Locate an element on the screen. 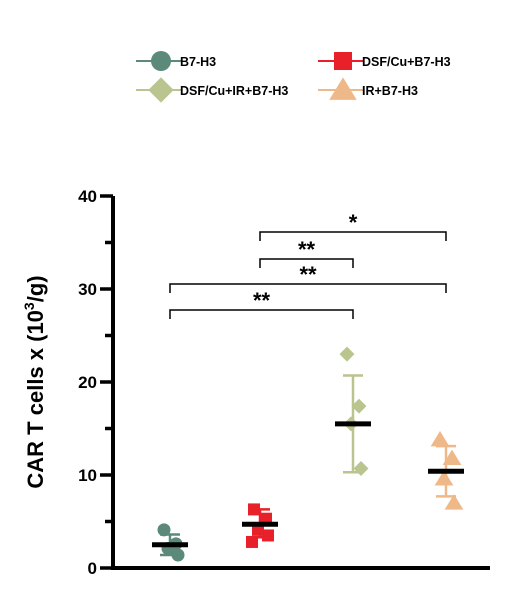 The image size is (520, 602). series-dsf-cu-b7-h3 is located at coordinates (260, 525).